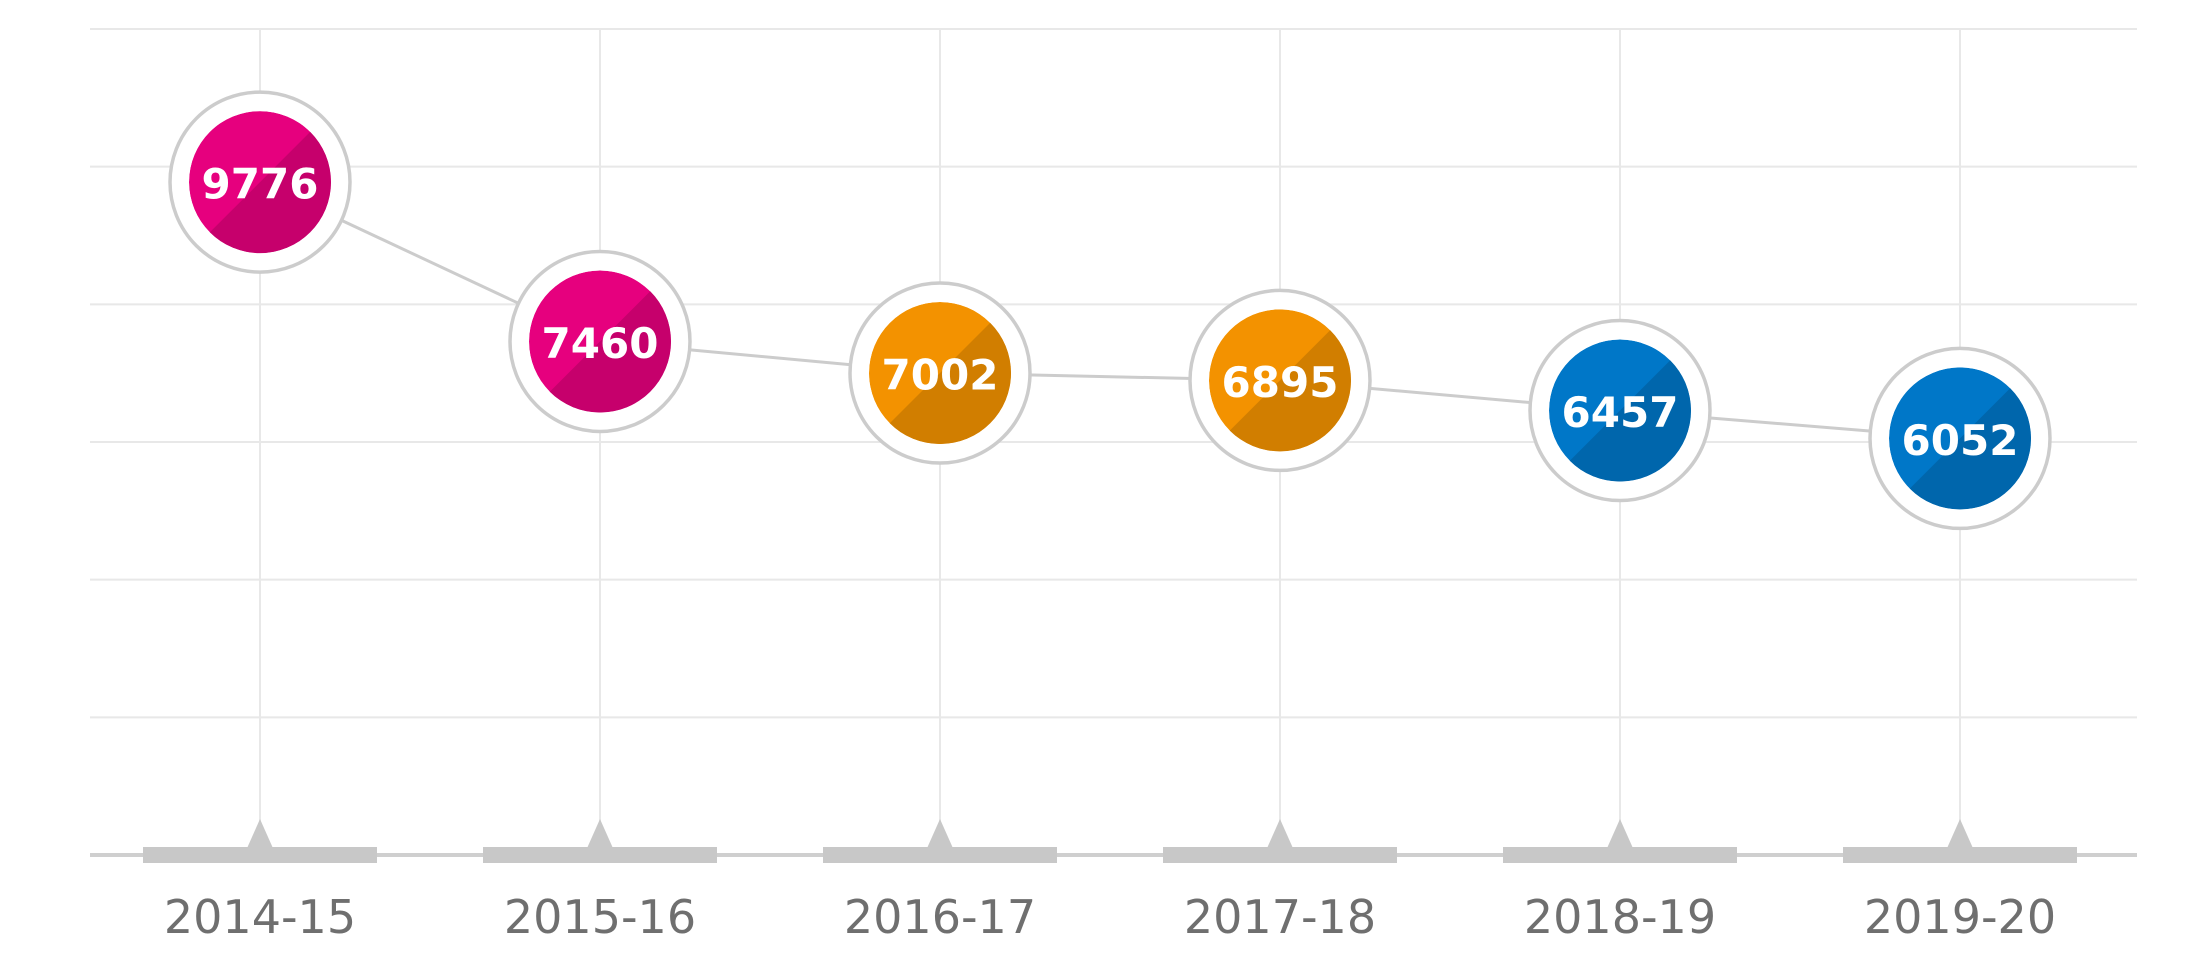  I want to click on data-point: 7460, so click(600, 341).